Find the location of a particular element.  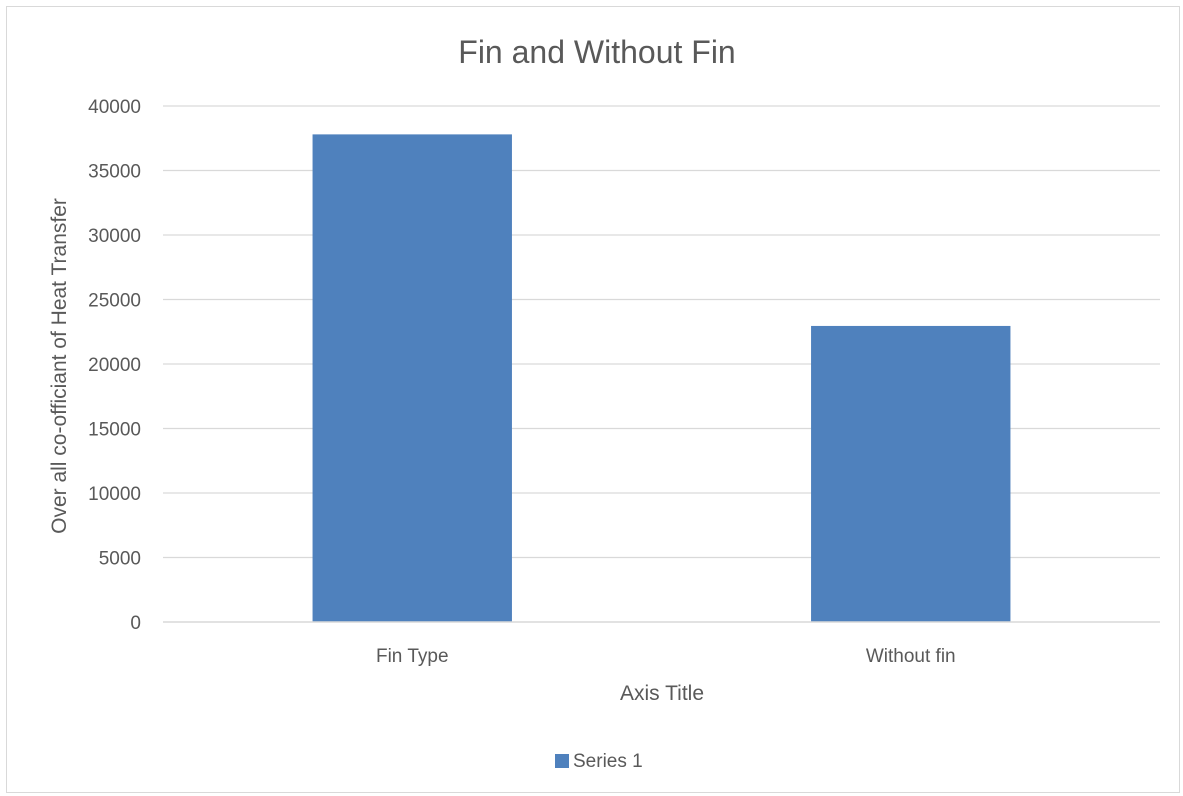

legend-swatch is located at coordinates (562, 761).